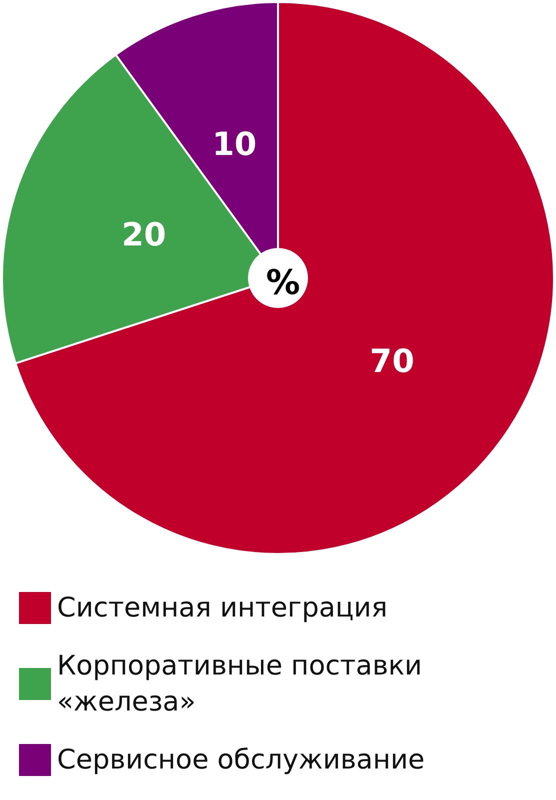 The width and height of the screenshot is (556, 800). I want to click on legend-label: Корпоративные поставки «железа», so click(239, 684).